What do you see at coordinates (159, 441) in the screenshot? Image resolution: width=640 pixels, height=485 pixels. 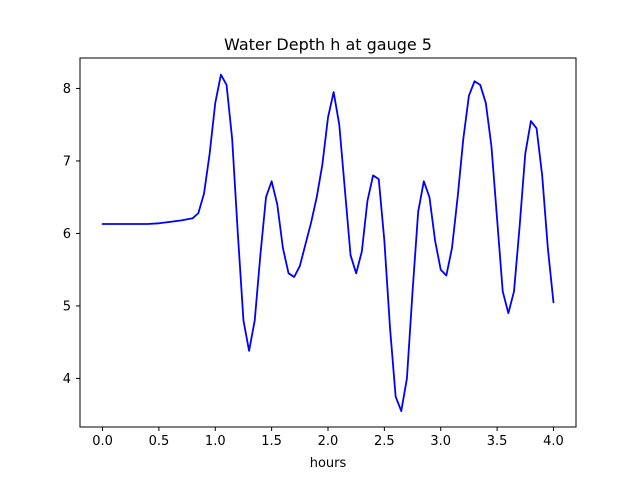 I see `x-tick-label: 0.5` at bounding box center [159, 441].